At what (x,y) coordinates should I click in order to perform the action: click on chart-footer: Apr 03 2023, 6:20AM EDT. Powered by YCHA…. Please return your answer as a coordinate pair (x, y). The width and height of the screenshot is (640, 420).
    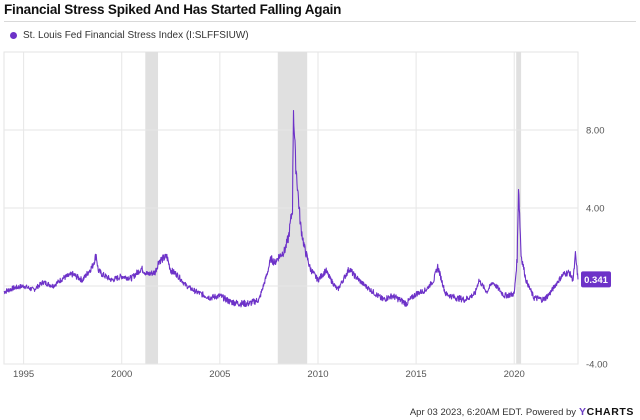
    Looking at the image, I should click on (522, 412).